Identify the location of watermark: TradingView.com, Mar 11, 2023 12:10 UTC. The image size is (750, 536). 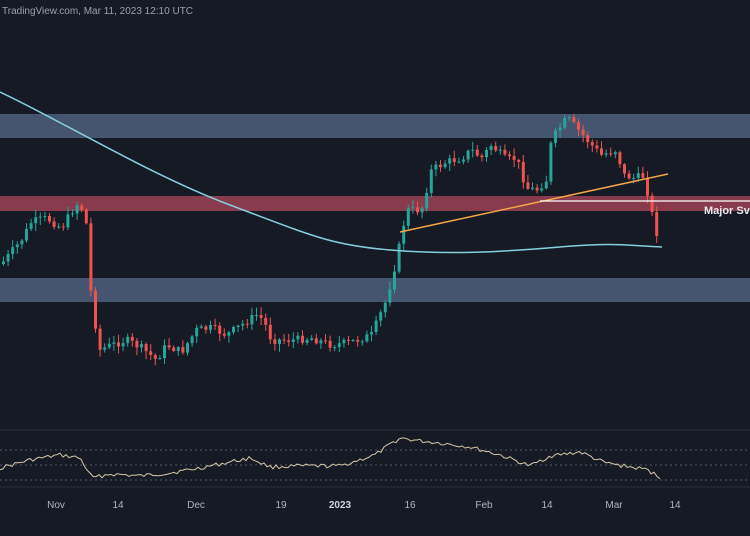
(98, 11).